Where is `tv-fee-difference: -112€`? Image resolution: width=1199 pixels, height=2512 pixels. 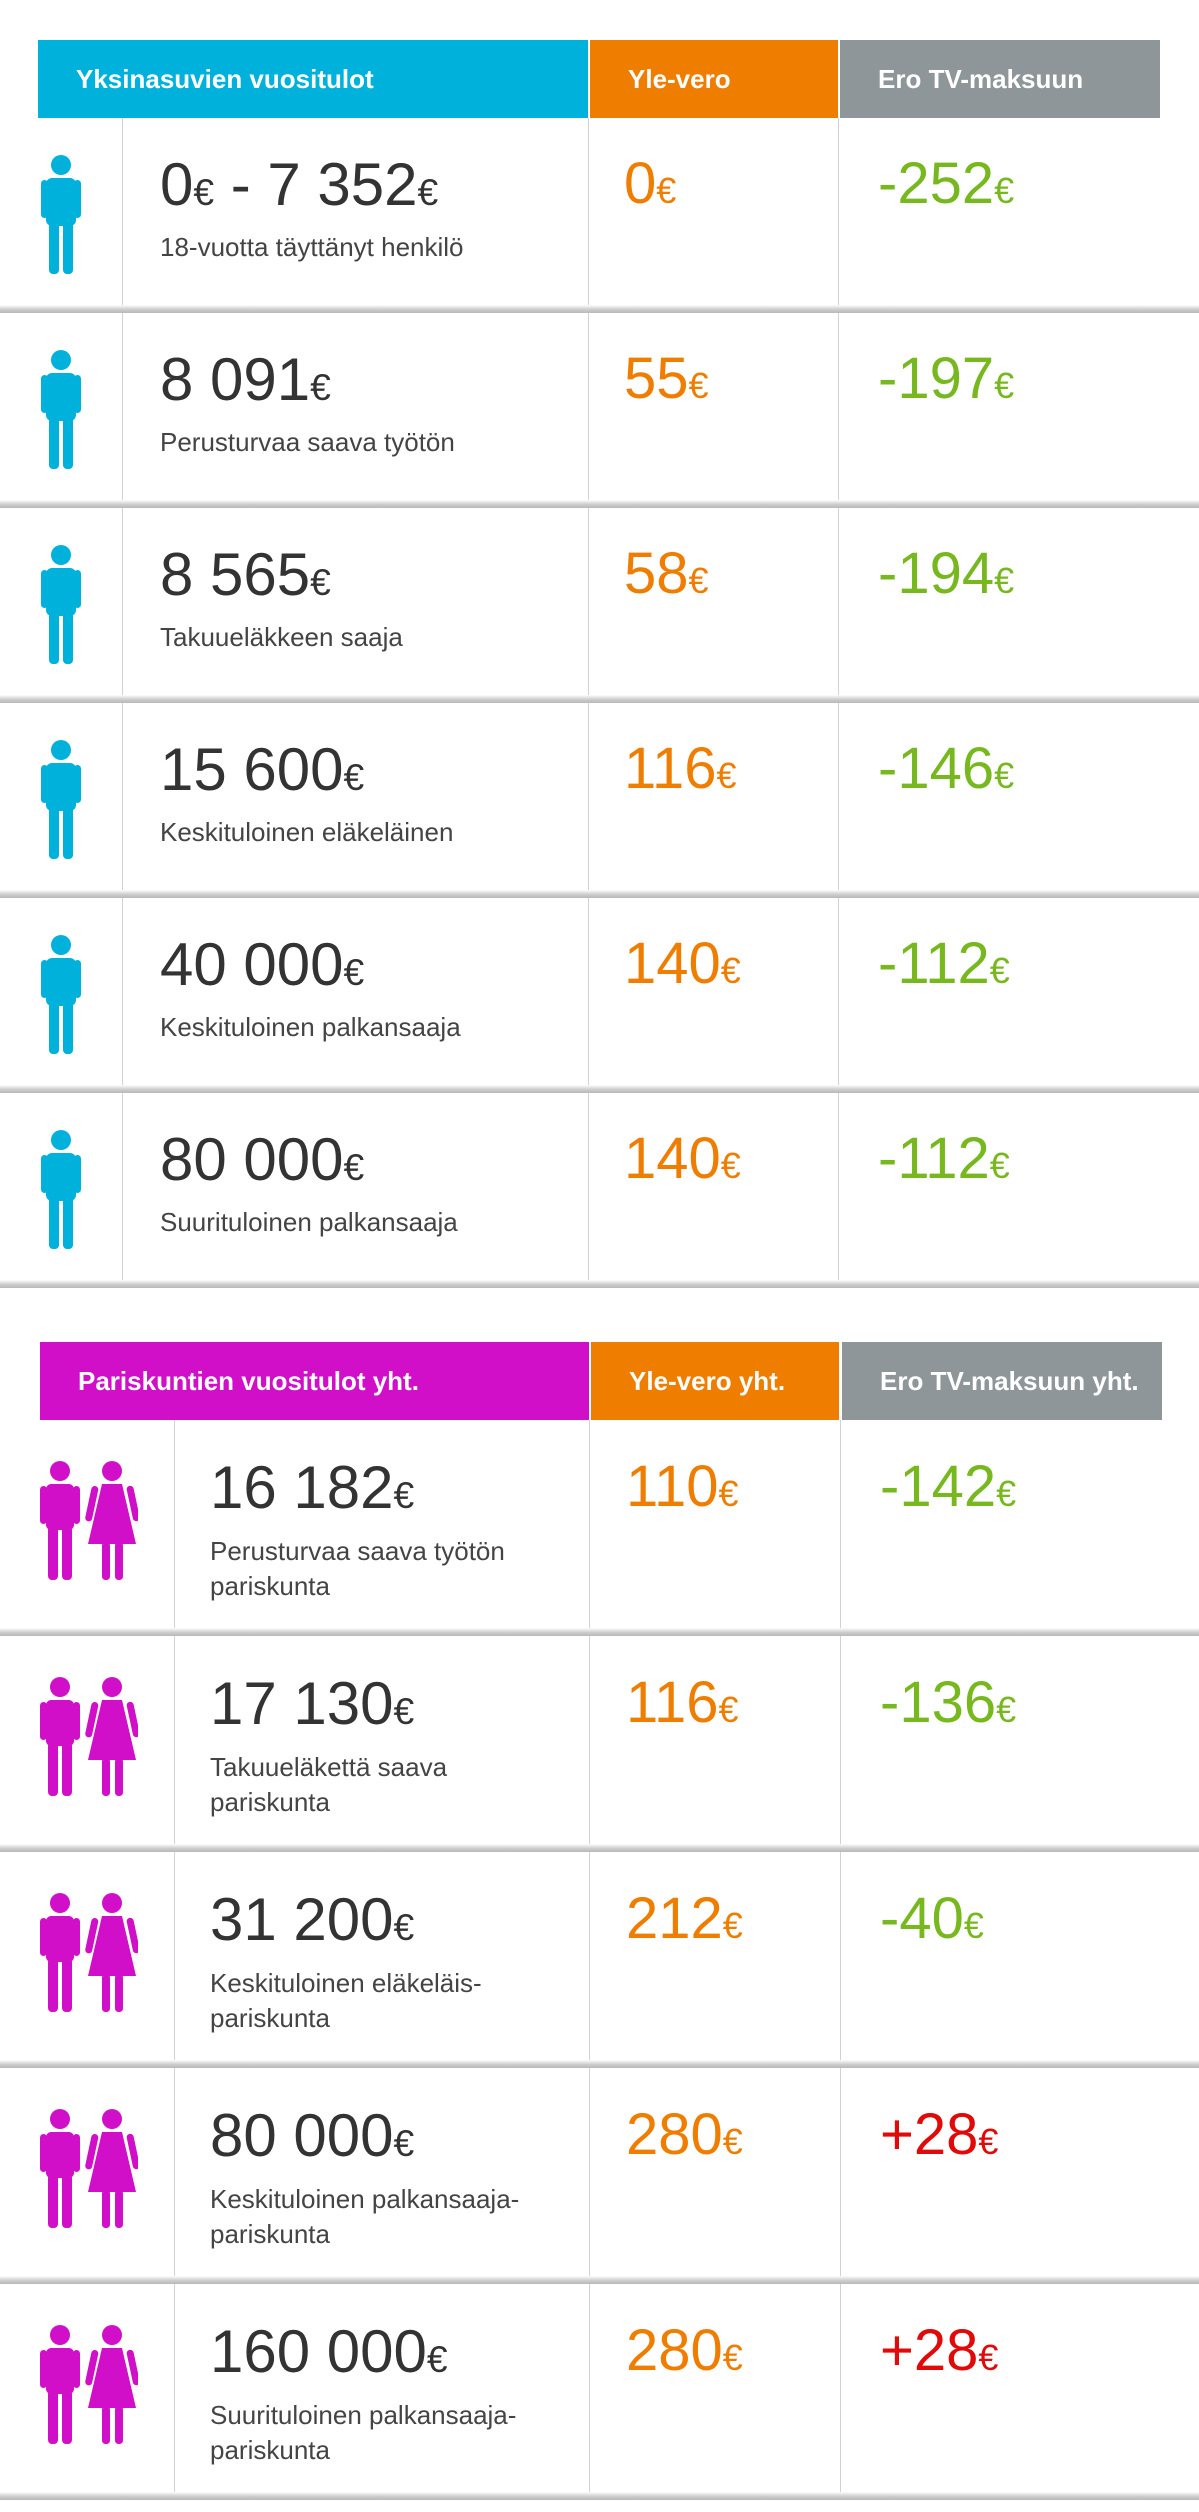 tv-fee-difference: -112€ is located at coordinates (944, 1159).